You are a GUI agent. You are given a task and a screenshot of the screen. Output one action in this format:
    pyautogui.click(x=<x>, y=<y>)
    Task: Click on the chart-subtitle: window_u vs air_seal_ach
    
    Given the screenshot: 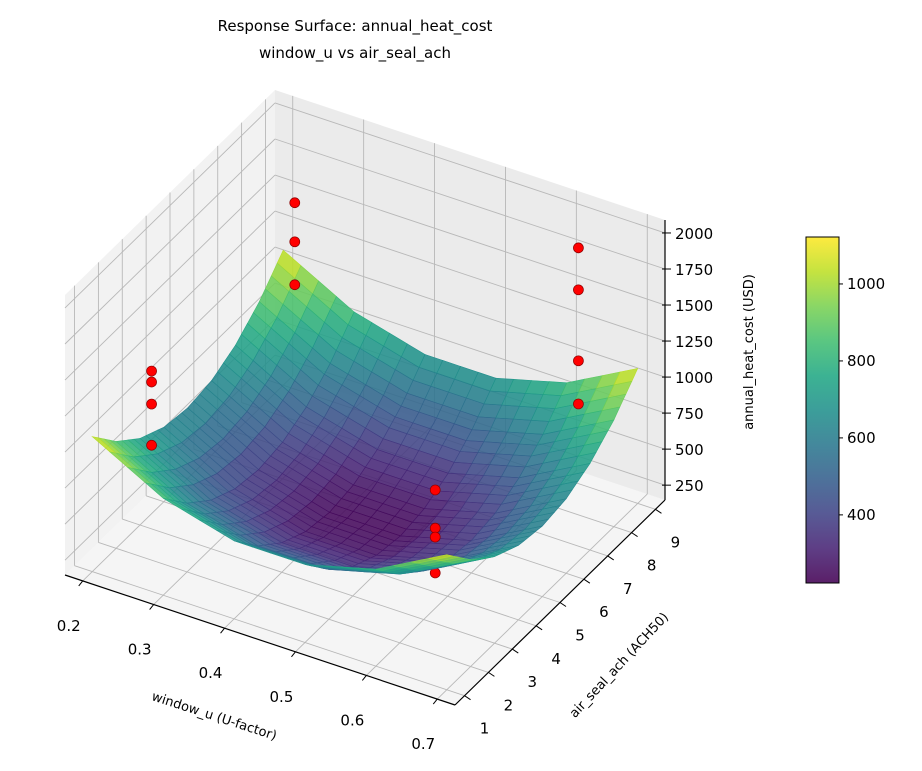 What is the action you would take?
    pyautogui.click(x=355, y=53)
    